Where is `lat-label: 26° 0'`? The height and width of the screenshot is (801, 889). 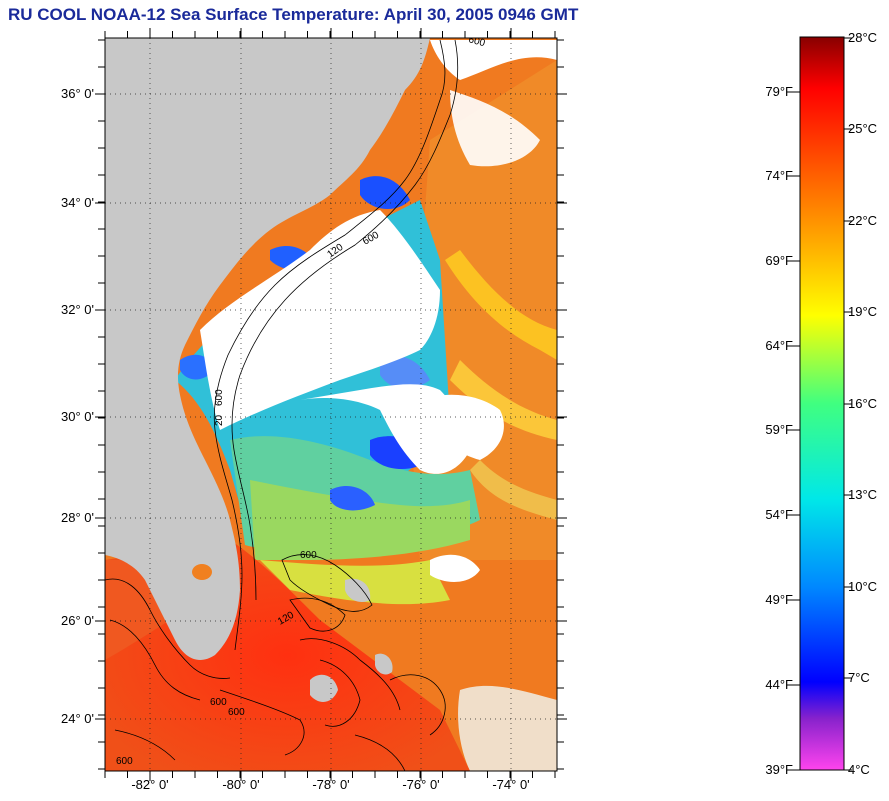
lat-label: 26° 0' is located at coordinates (77, 620).